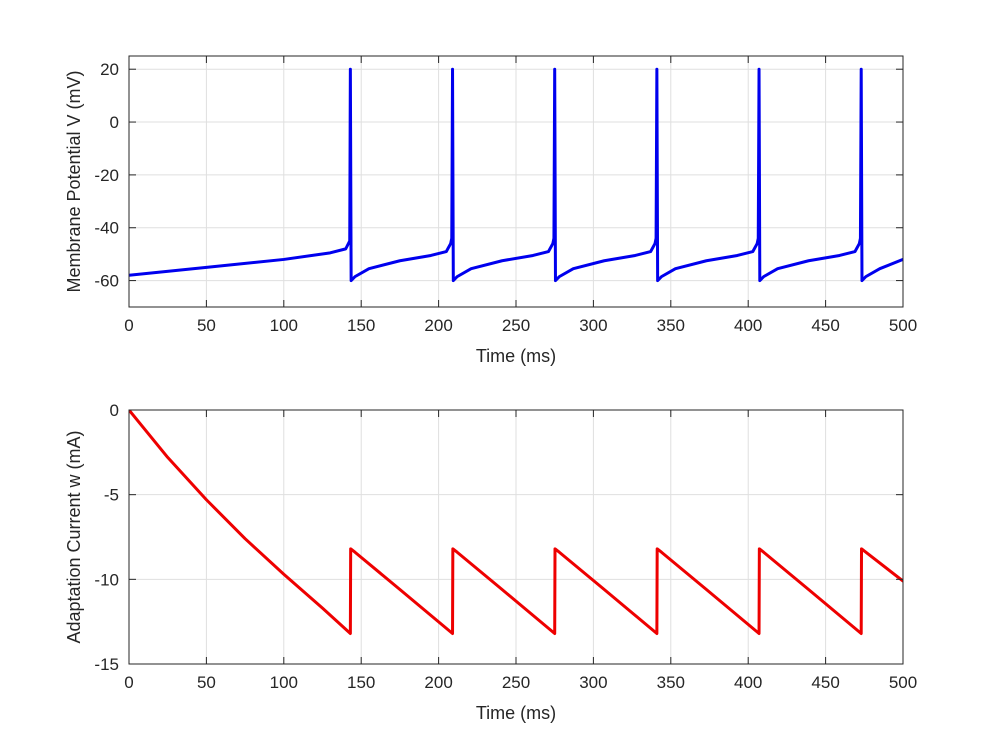 This screenshot has width=997, height=747. Describe the element at coordinates (109, 69) in the screenshot. I see `membrane-ytick-label-4: 20` at that location.